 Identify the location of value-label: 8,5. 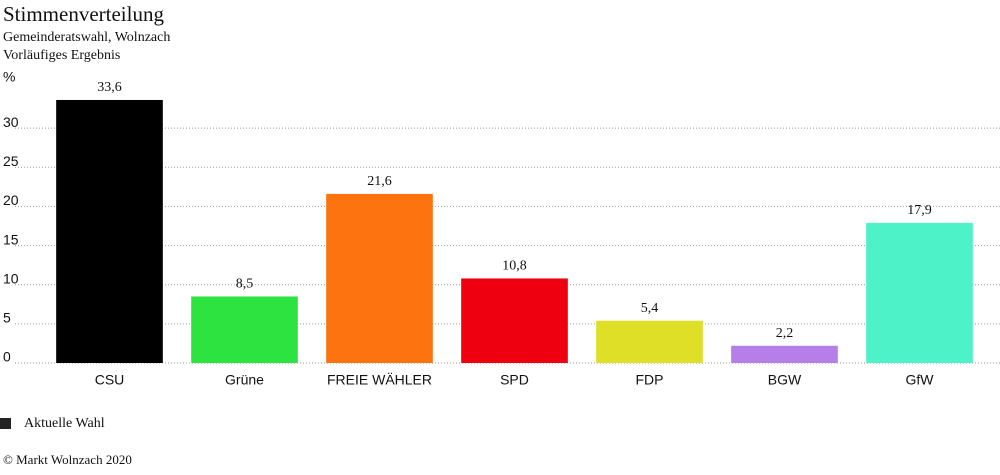
(245, 284).